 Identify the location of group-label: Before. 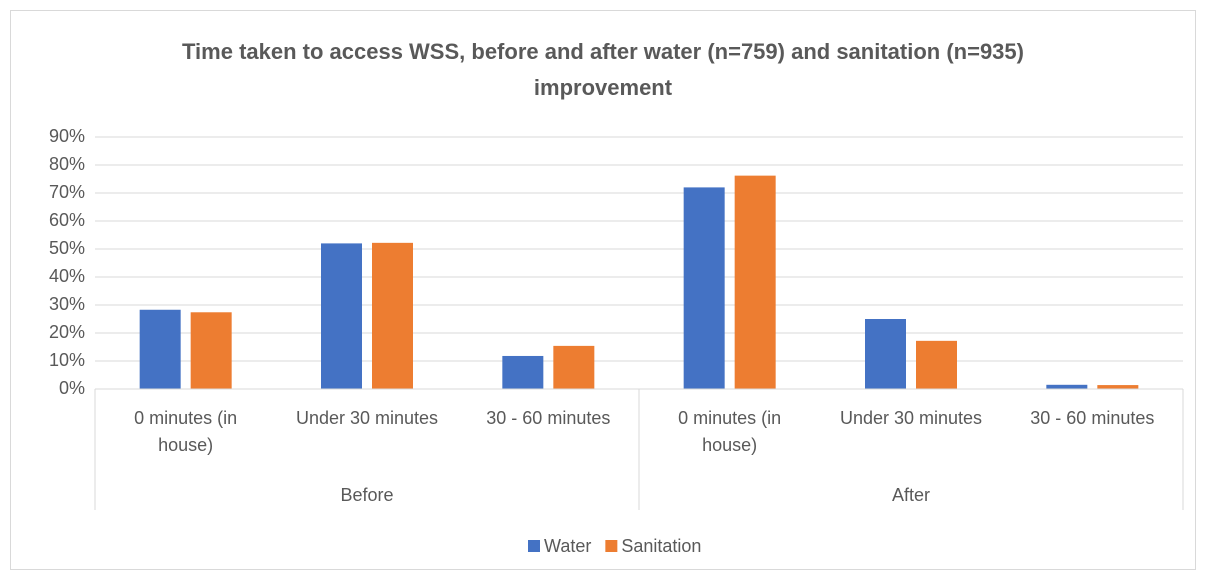
(366, 495).